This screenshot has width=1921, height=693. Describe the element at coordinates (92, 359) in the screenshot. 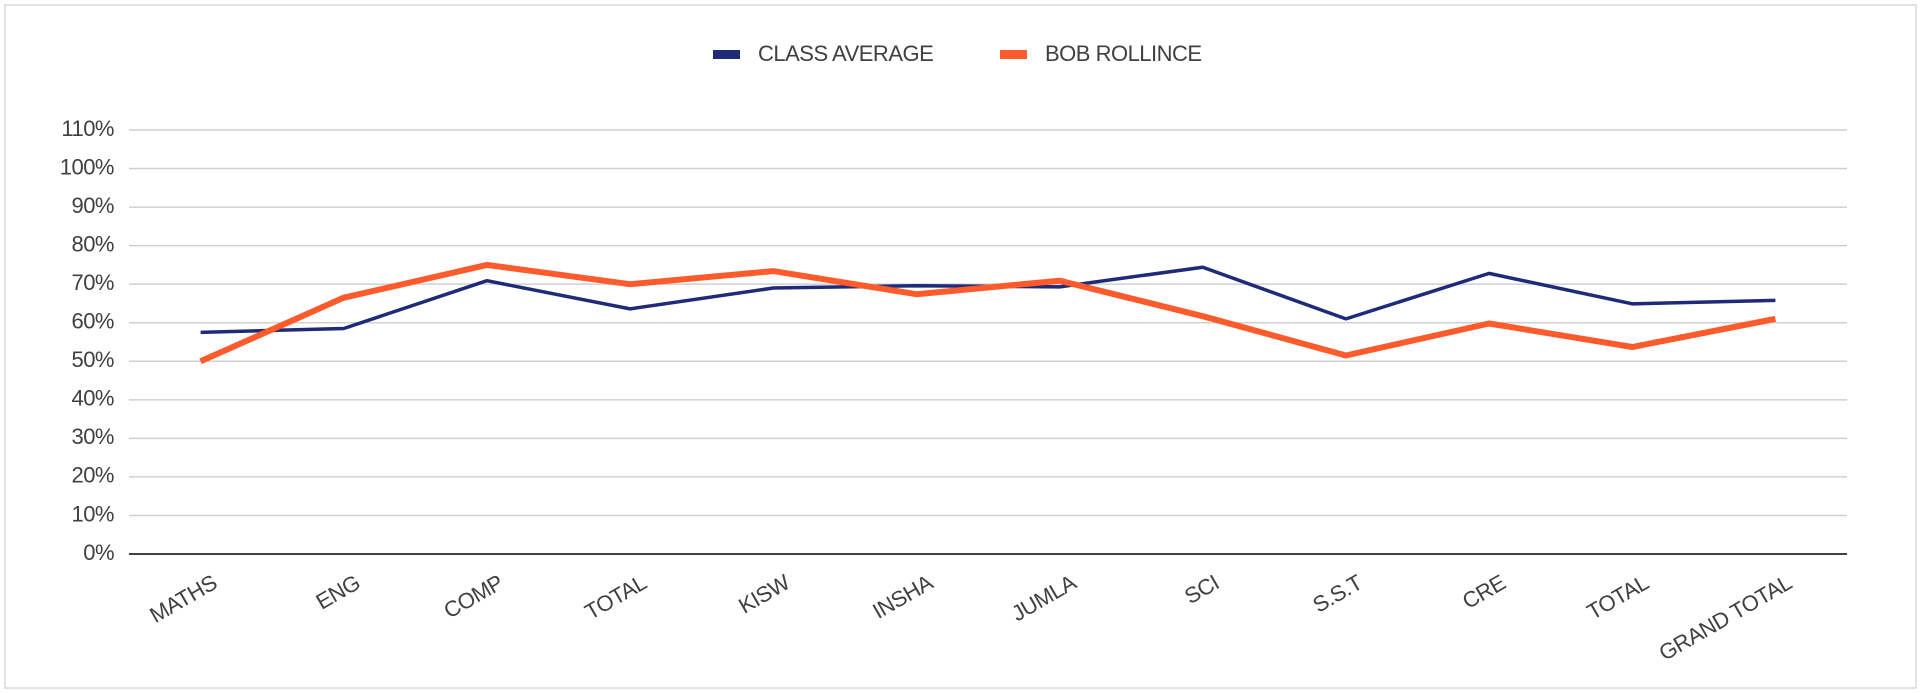

I see `y-tick-label: 50%` at that location.